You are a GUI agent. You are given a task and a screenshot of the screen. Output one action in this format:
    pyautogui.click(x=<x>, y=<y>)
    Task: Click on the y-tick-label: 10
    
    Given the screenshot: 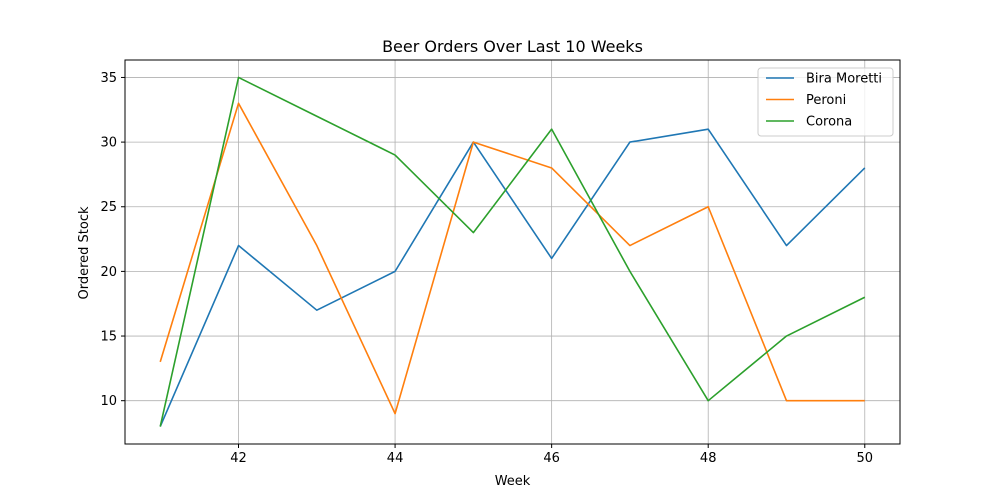 What is the action you would take?
    pyautogui.click(x=108, y=401)
    